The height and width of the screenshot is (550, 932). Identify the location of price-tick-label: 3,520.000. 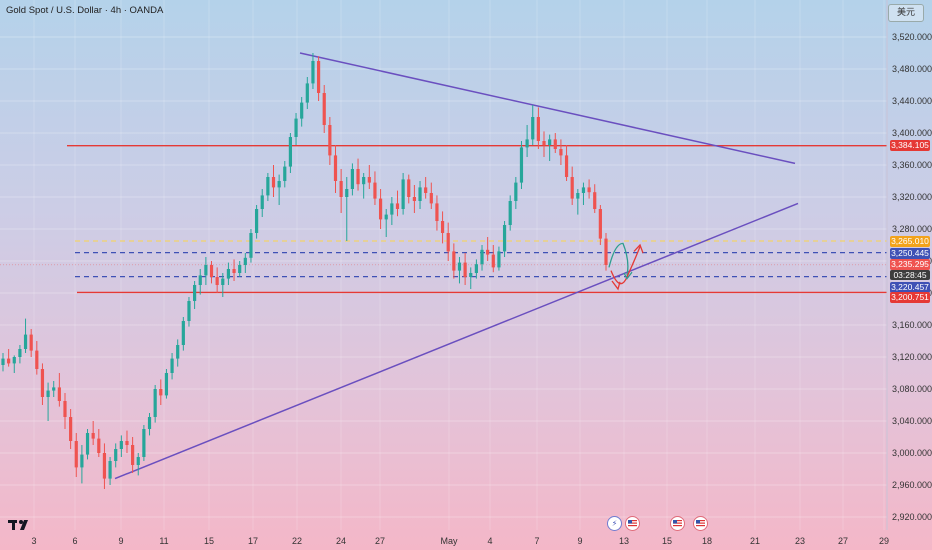
(912, 37).